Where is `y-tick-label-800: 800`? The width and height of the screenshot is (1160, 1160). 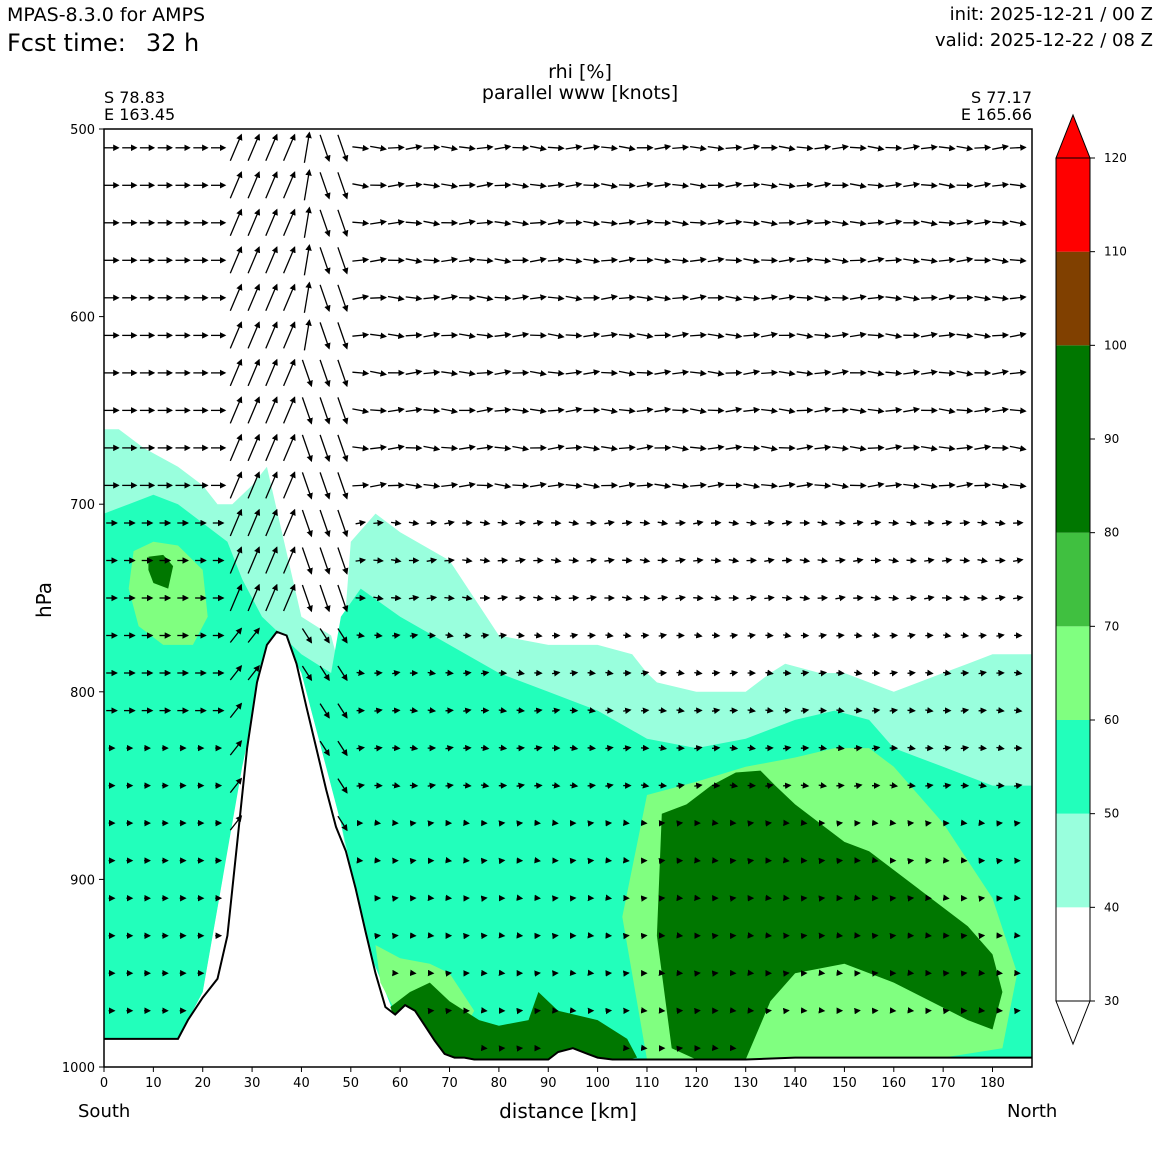
y-tick-label-800: 800 is located at coordinates (82, 693).